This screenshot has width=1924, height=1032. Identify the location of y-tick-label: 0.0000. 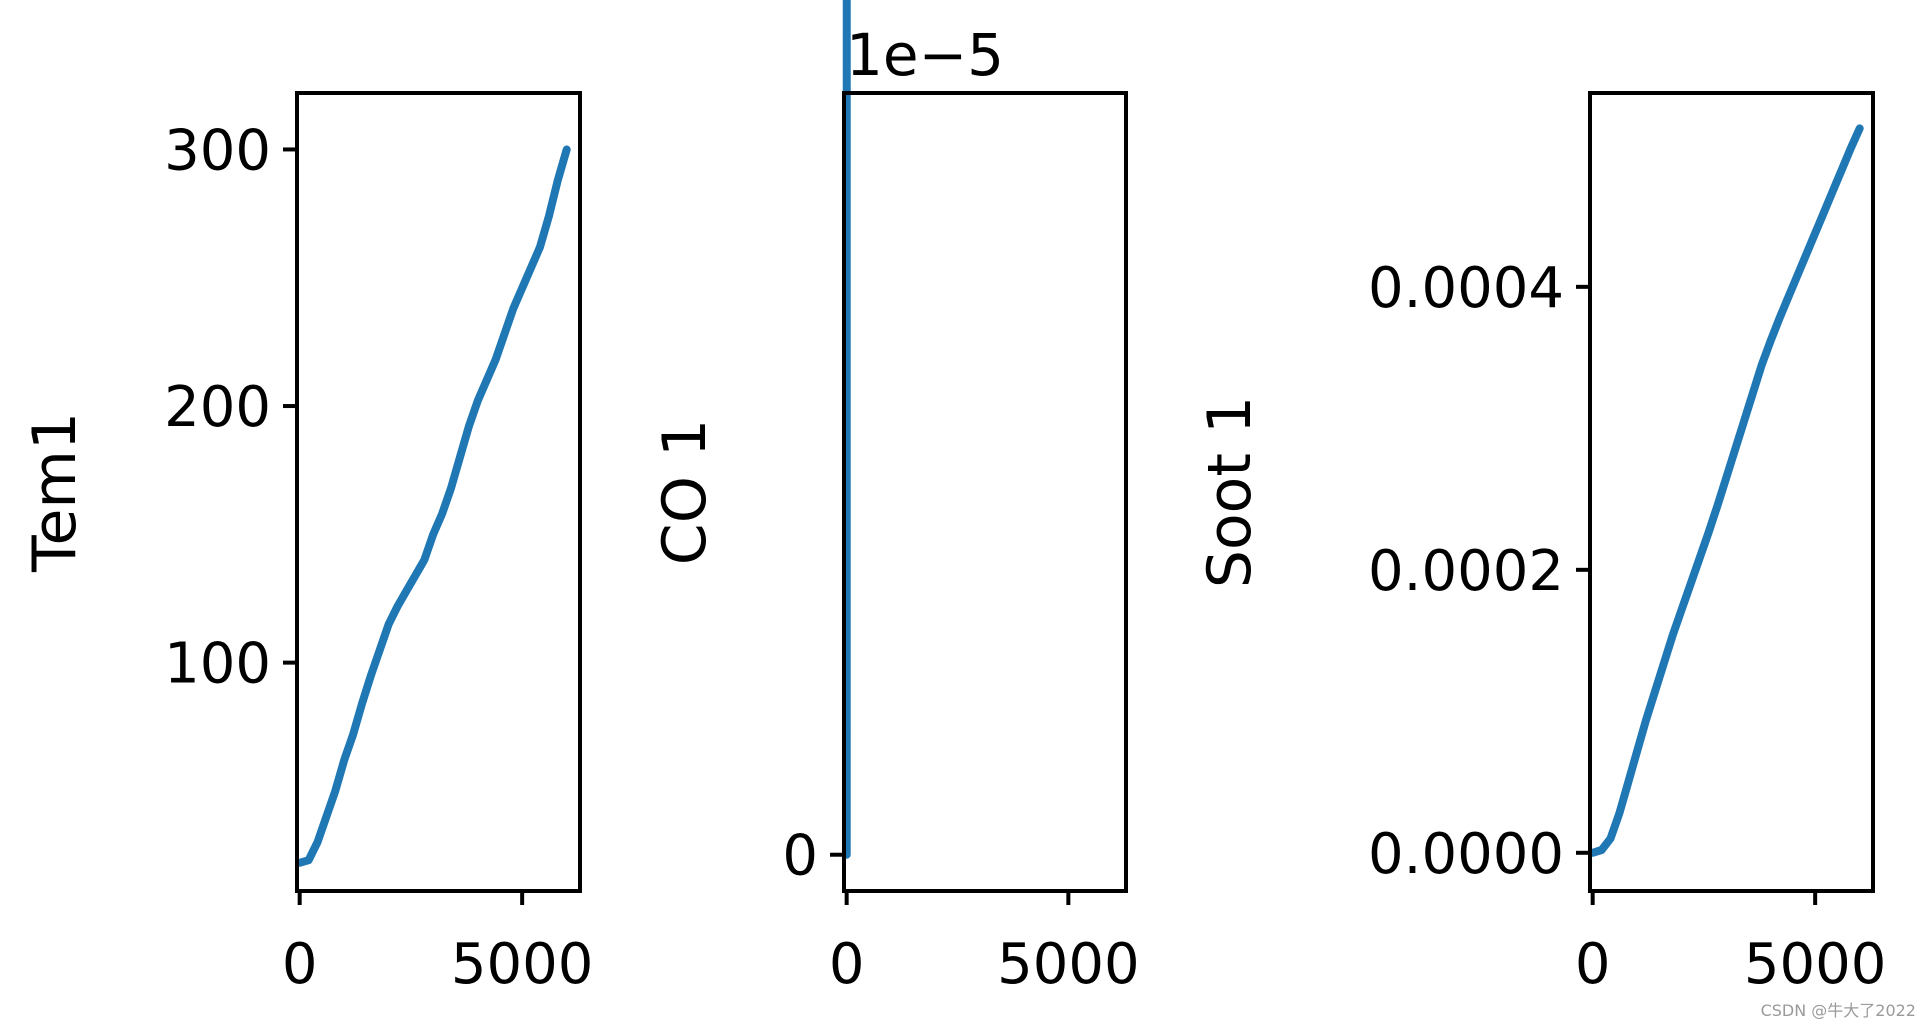
(1466, 854).